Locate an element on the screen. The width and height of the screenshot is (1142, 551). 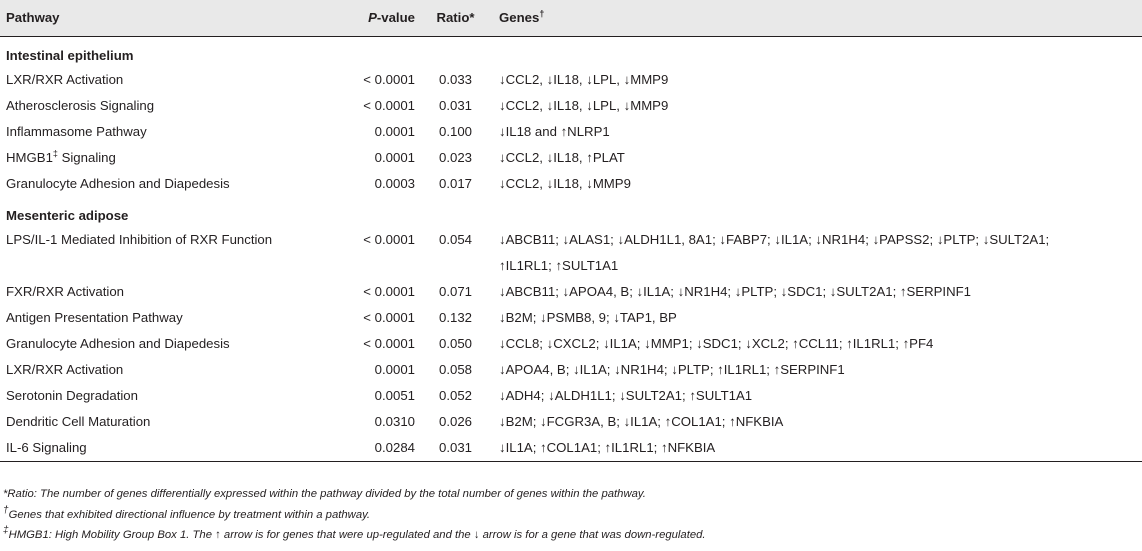
cell-pvalue: 0.0051 is located at coordinates (394, 395).